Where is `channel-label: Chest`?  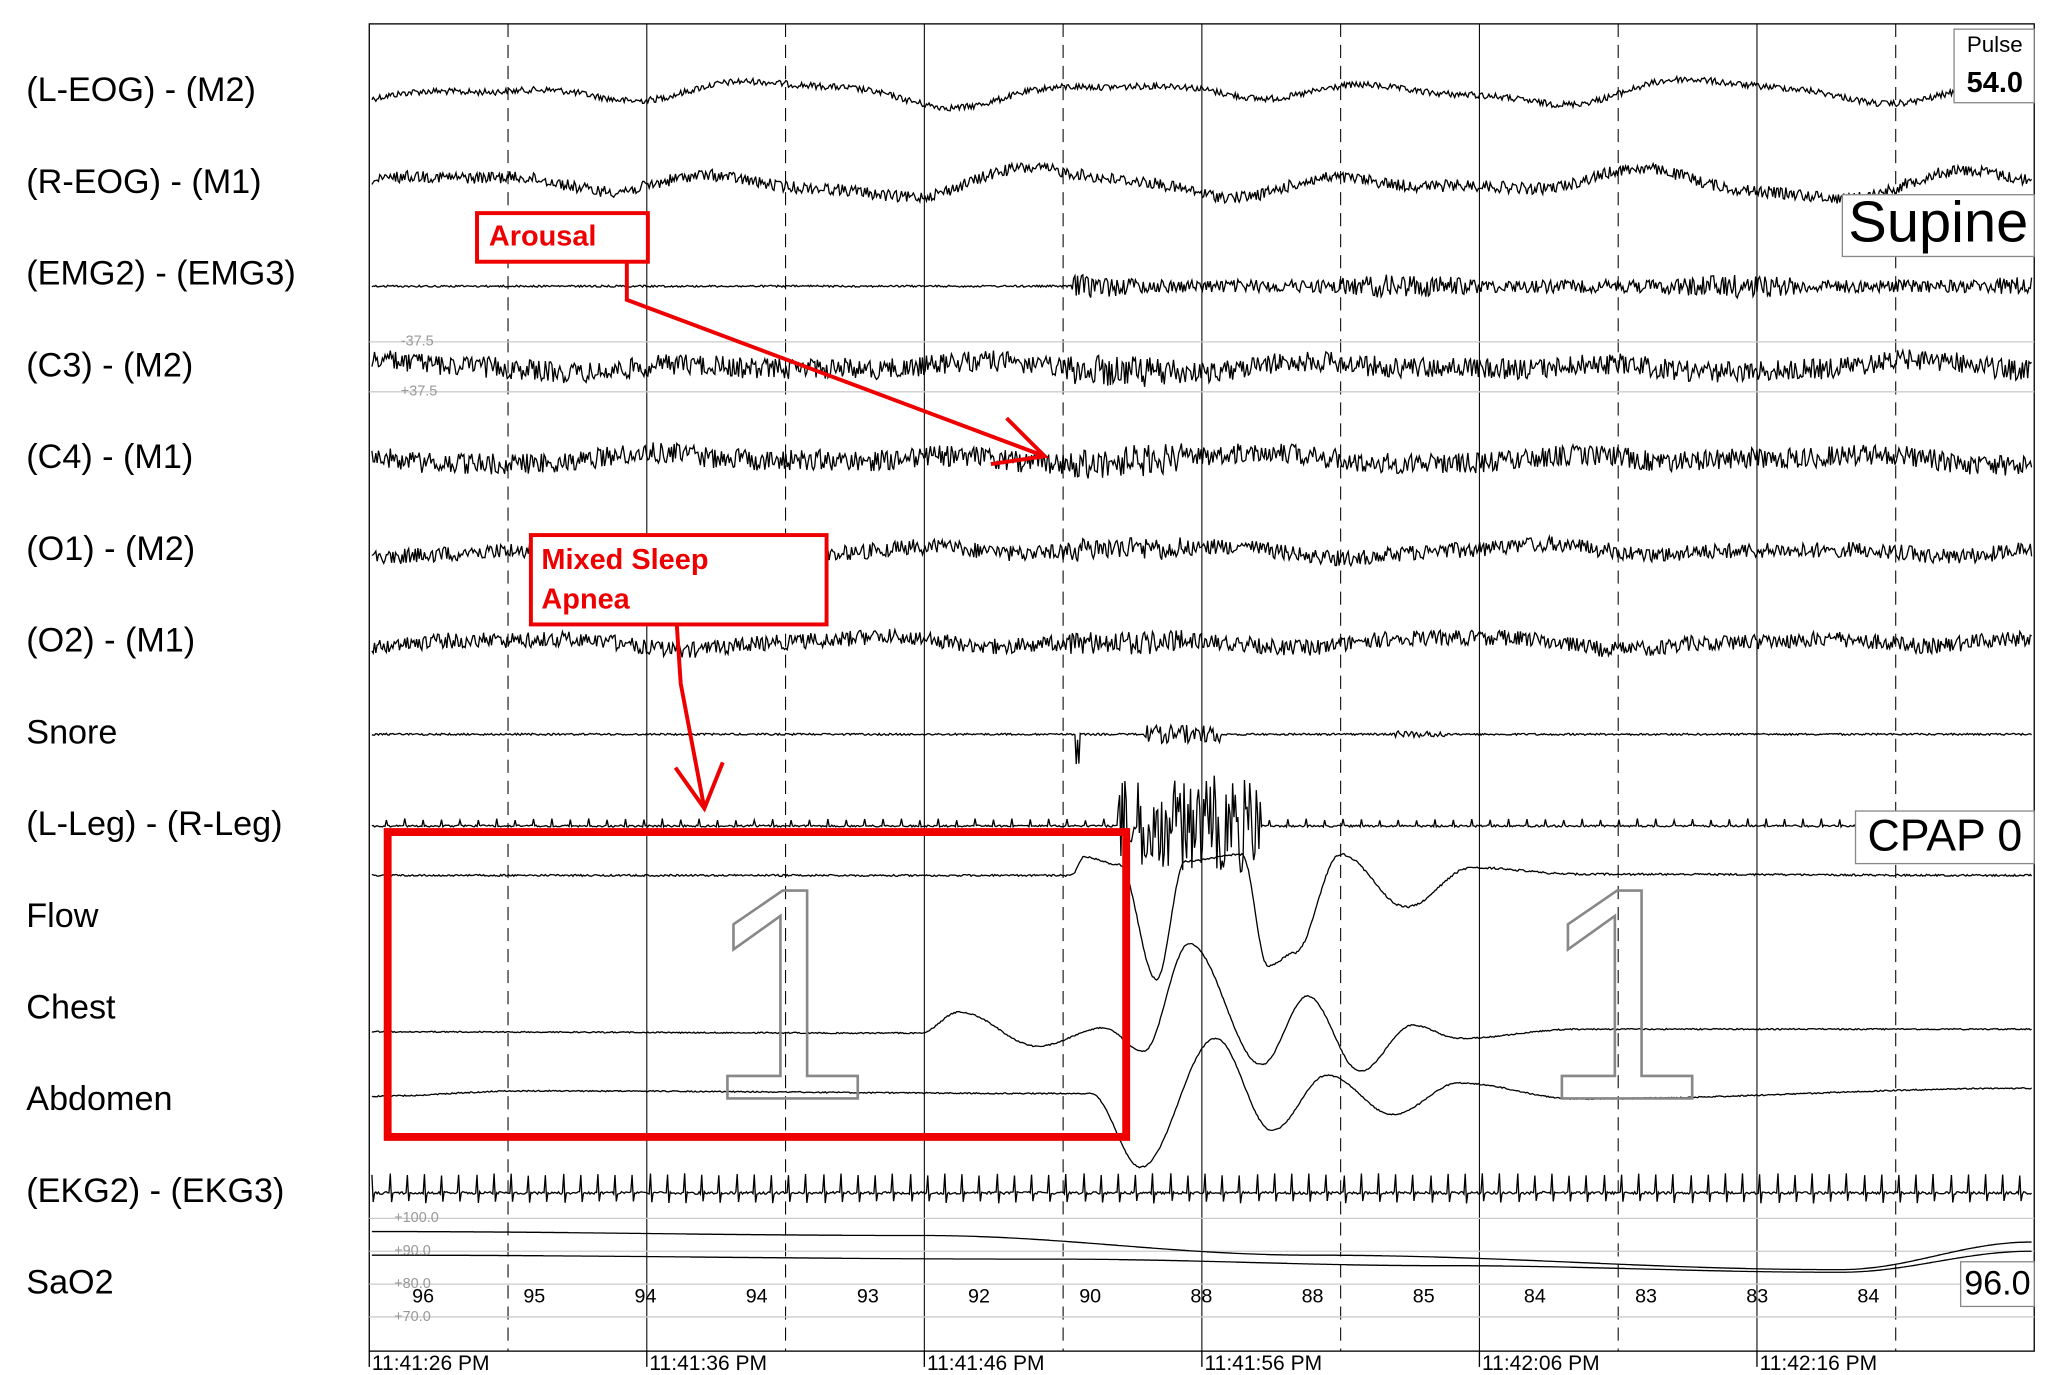
channel-label: Chest is located at coordinates (71, 1007).